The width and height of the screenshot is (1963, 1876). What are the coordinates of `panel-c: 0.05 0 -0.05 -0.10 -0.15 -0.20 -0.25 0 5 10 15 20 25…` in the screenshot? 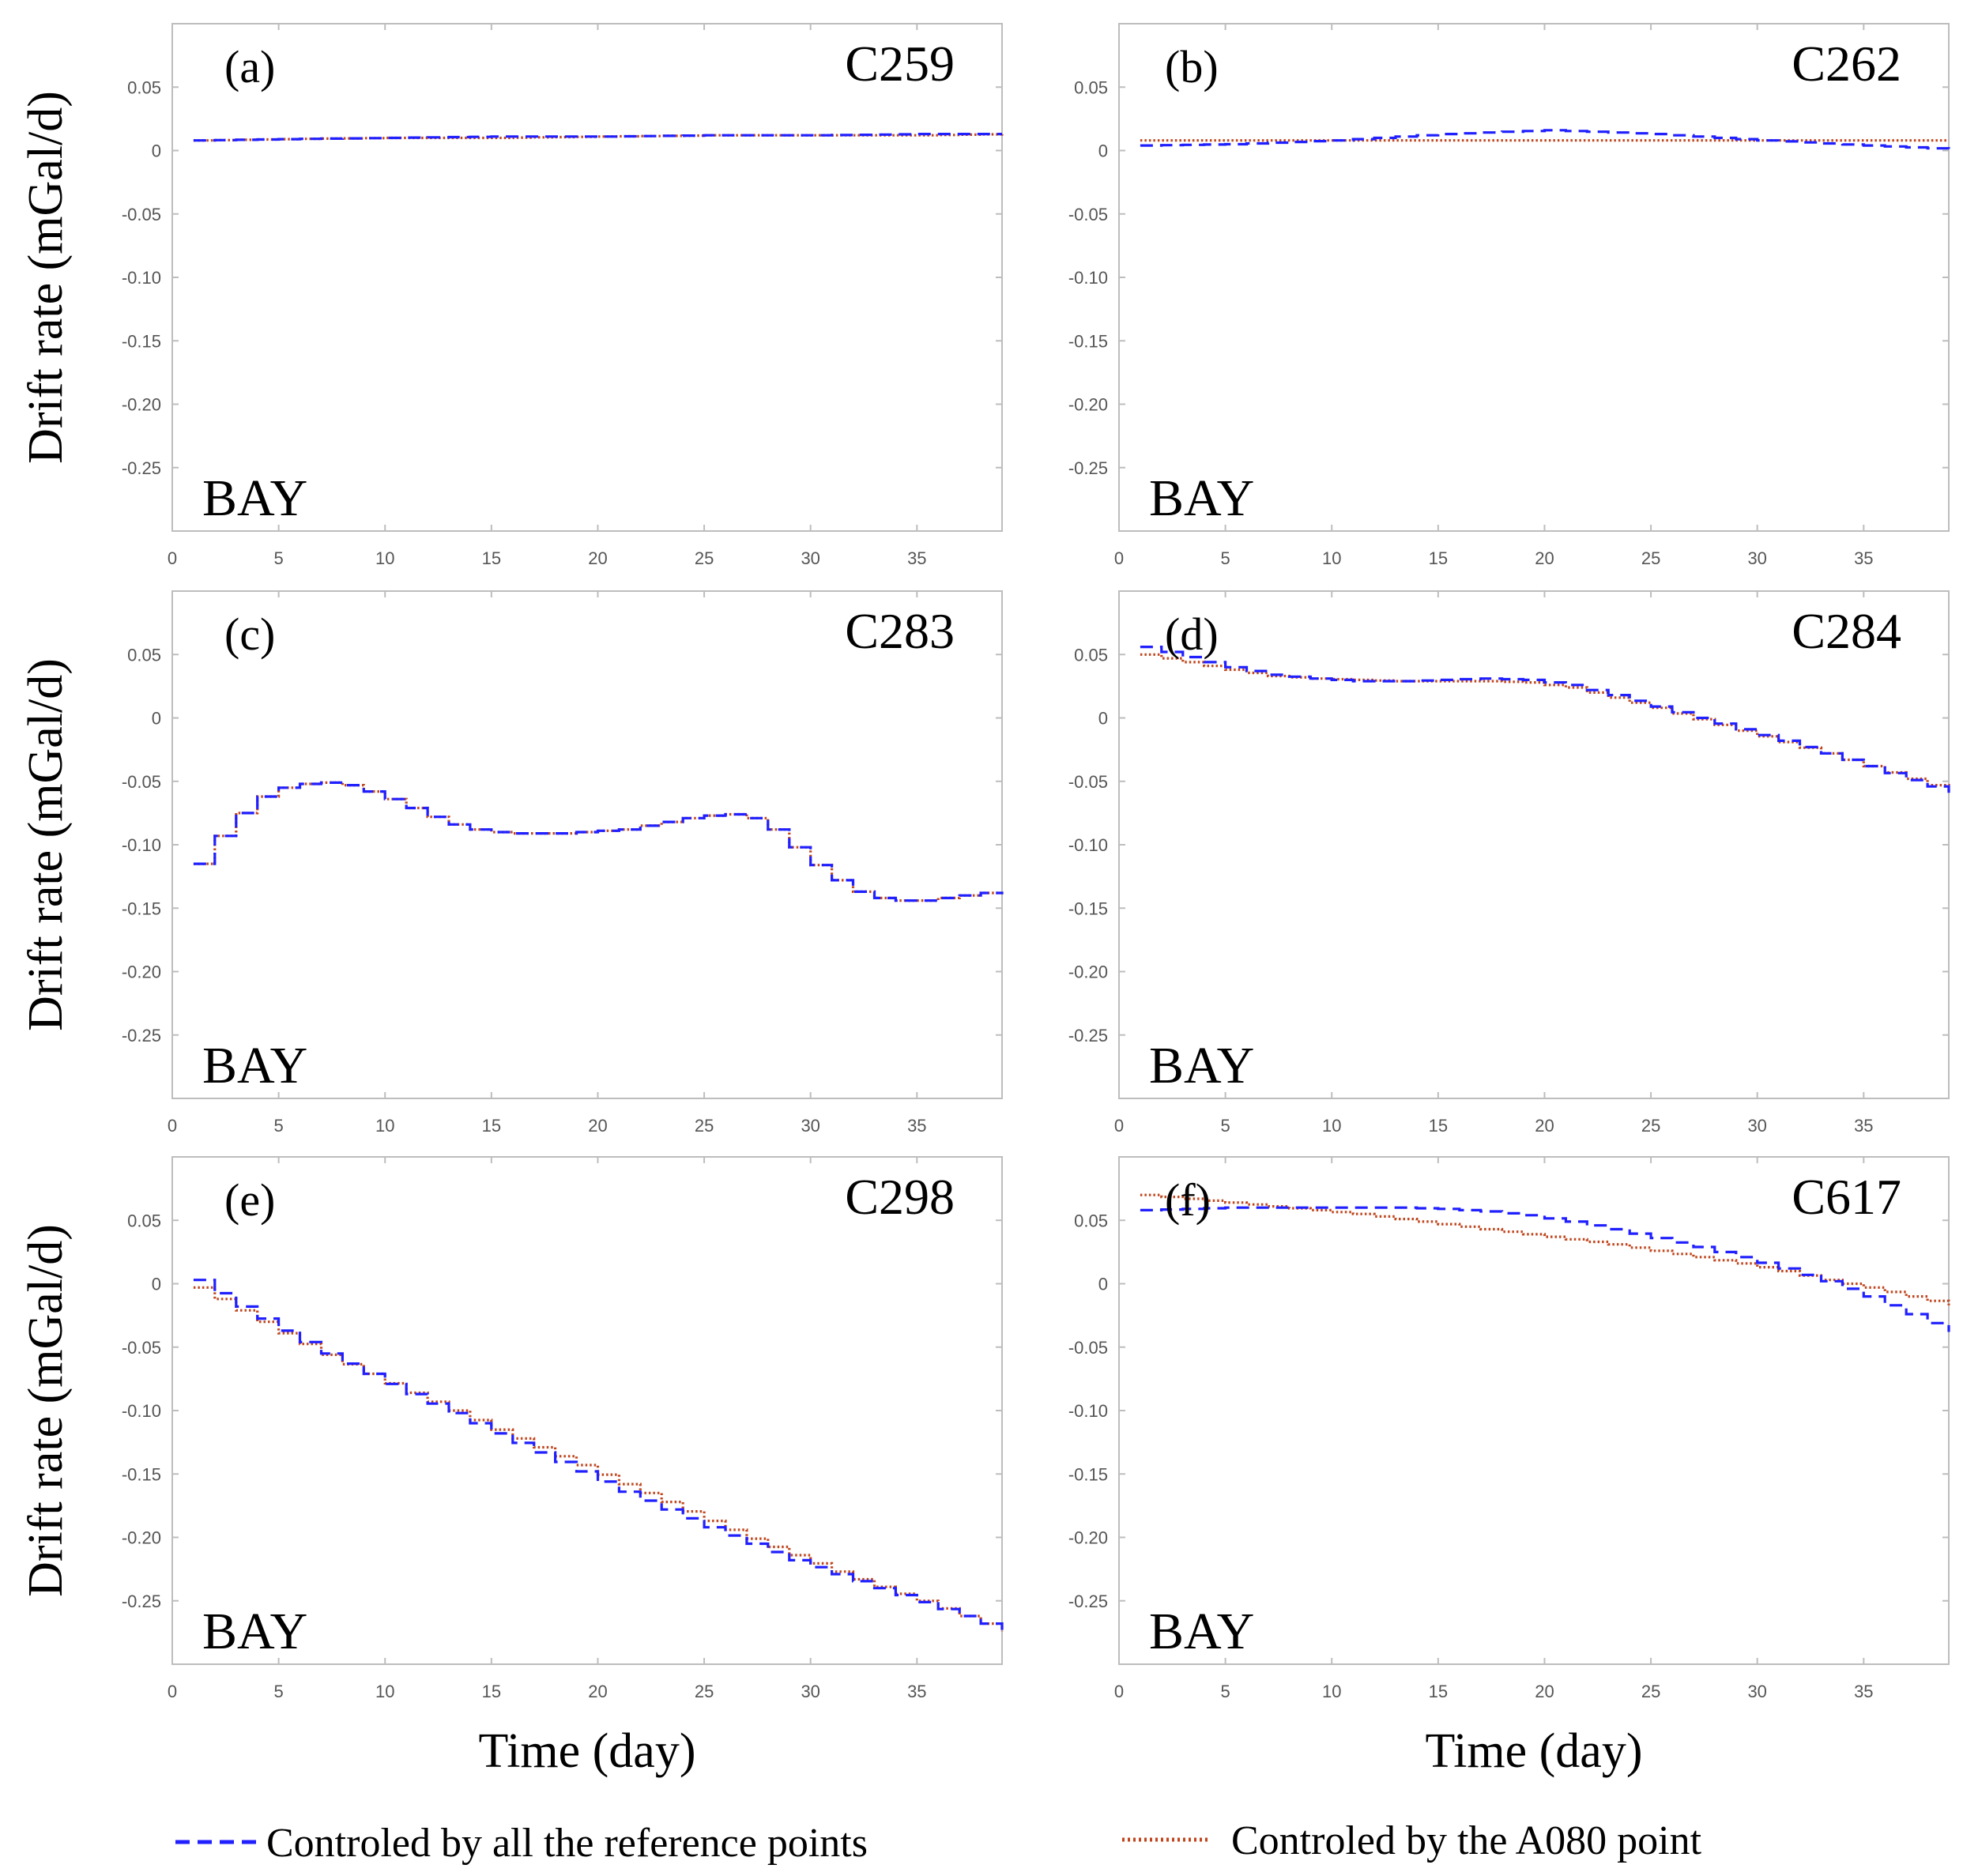 It's located at (511, 863).